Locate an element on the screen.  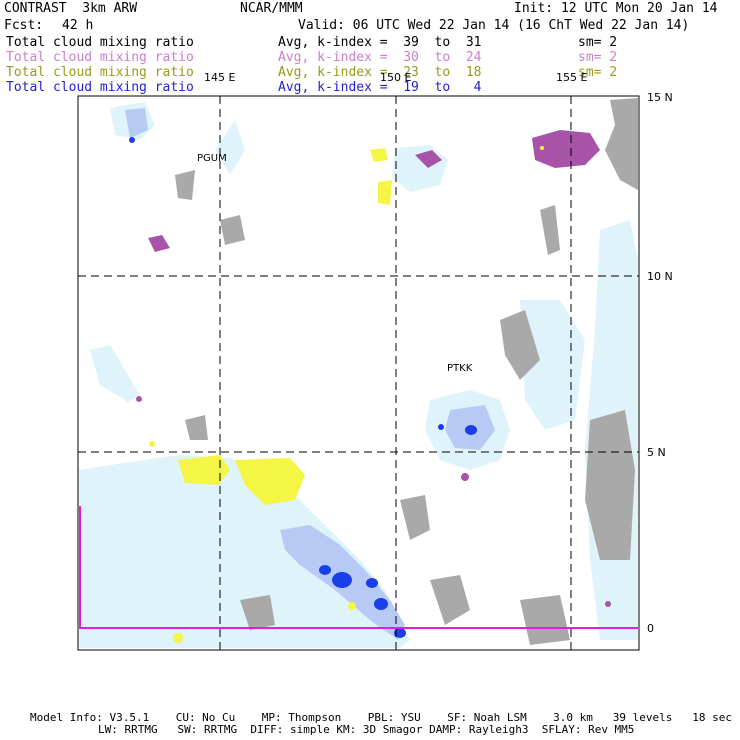
equator-boundary is located at coordinates (358, 567).